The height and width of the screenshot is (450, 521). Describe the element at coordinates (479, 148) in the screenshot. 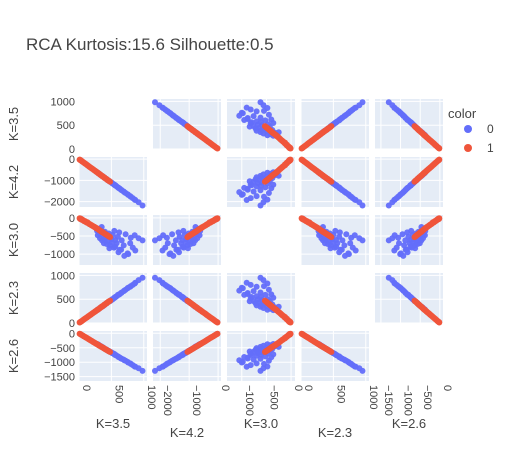

I see `legend-item-1: 1` at that location.